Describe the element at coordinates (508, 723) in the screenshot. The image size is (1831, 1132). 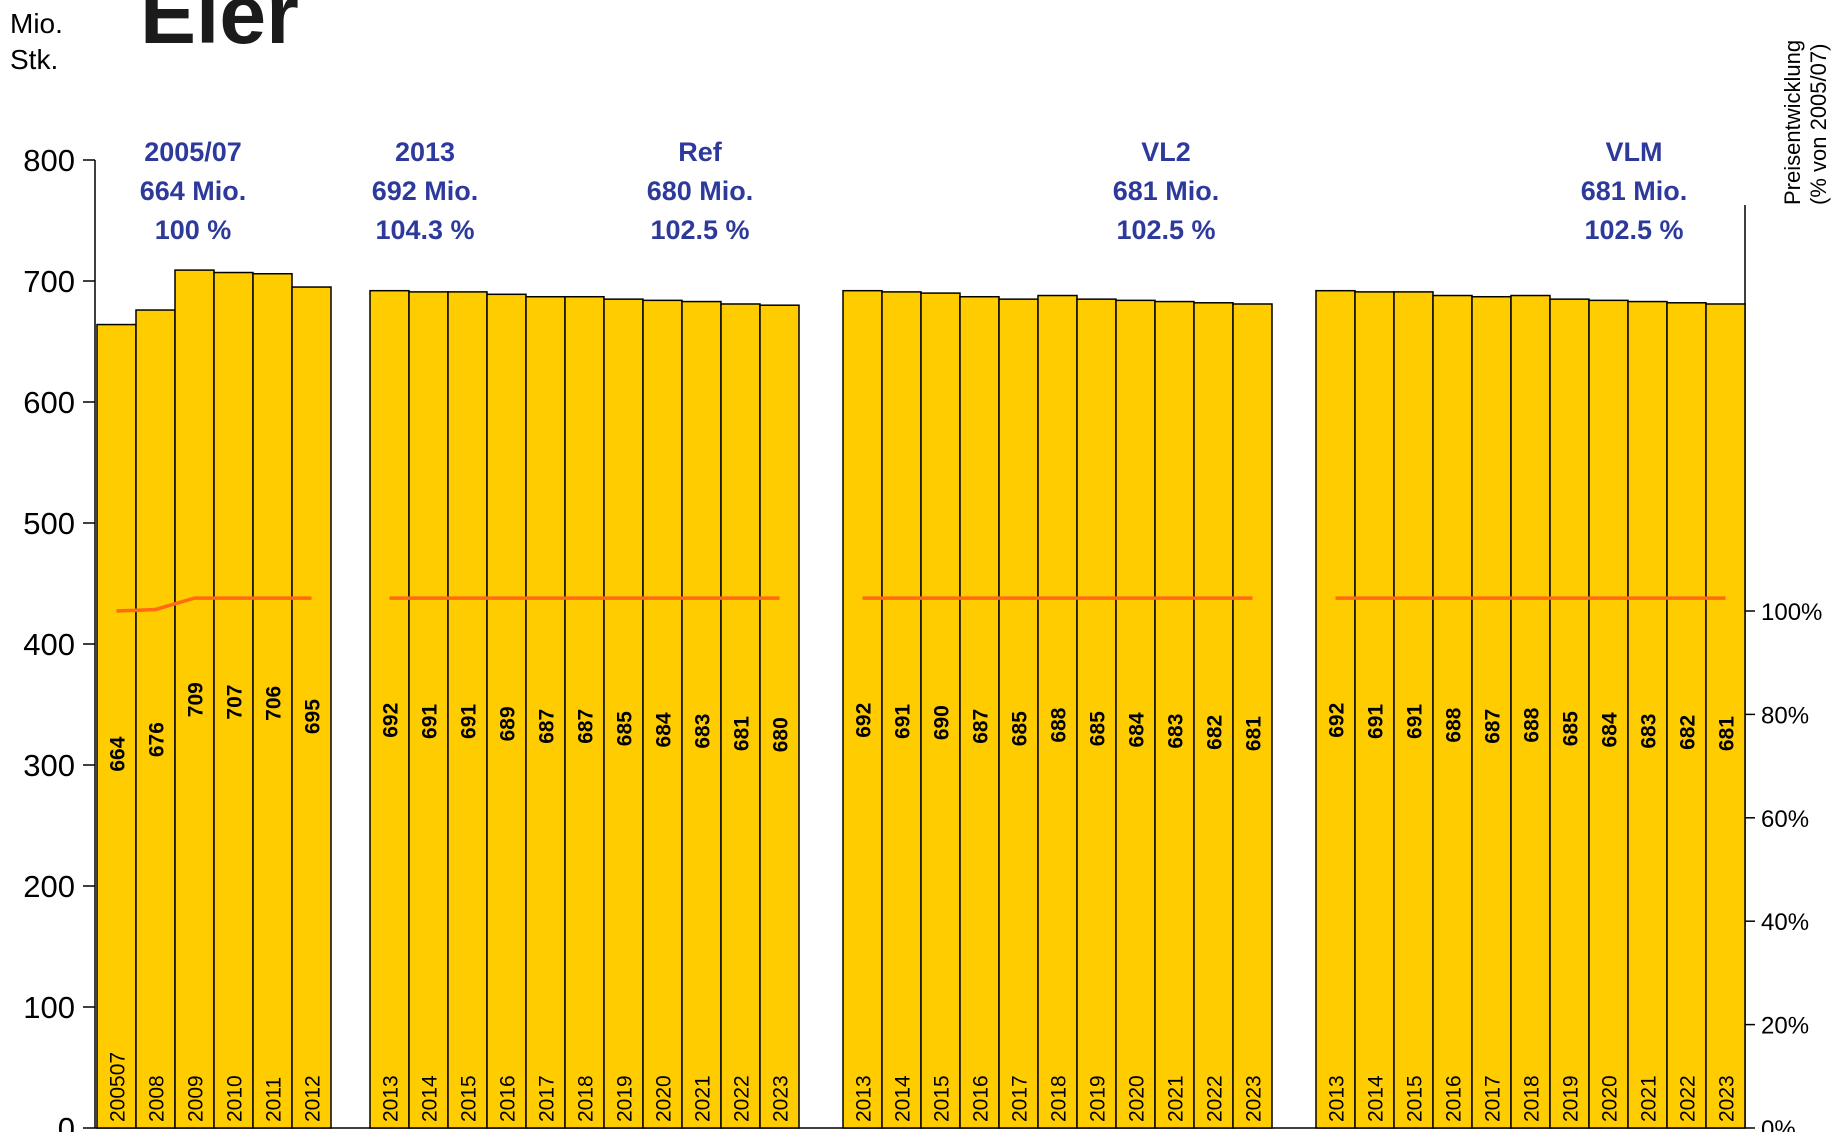
I see `bar-value-label: 689` at that location.